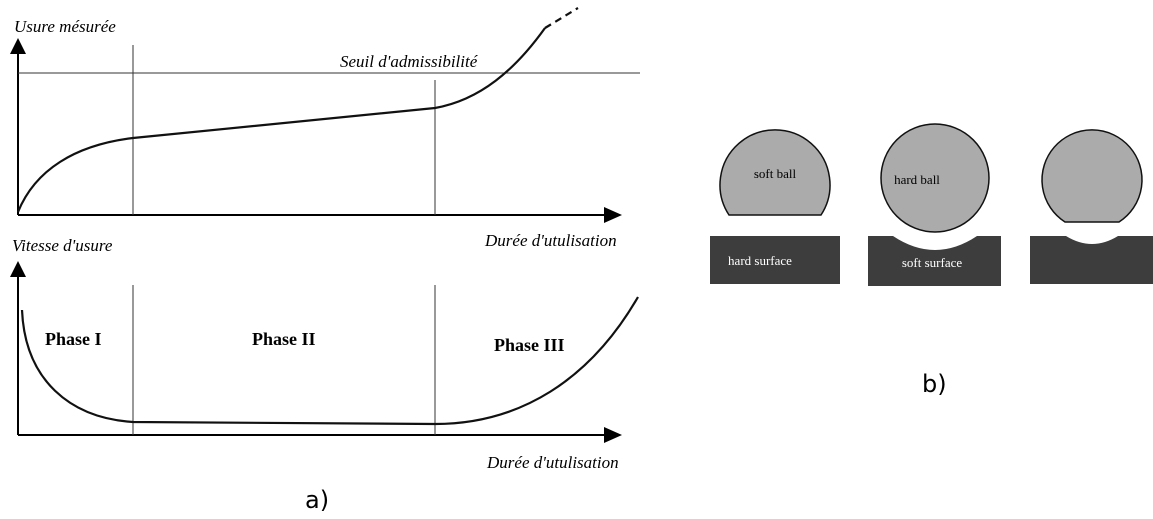 This screenshot has width=1153, height=519. I want to click on ball-label: soft ball, so click(775, 173).